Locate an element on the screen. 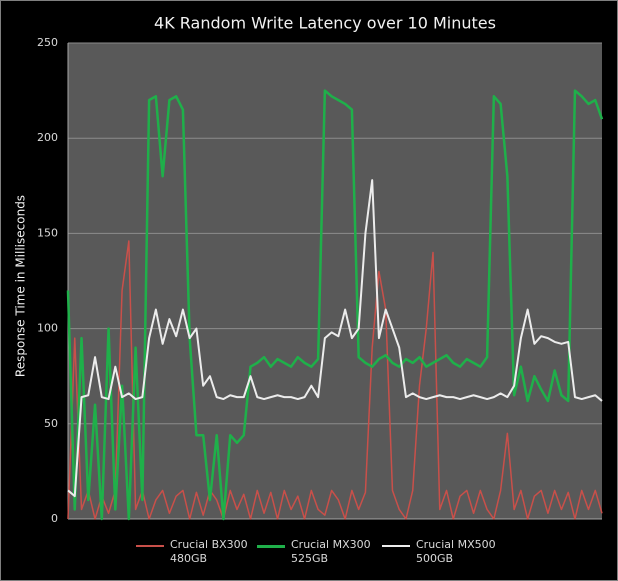 The width and height of the screenshot is (618, 581). y-tick-label: 50 is located at coordinates (51, 423).